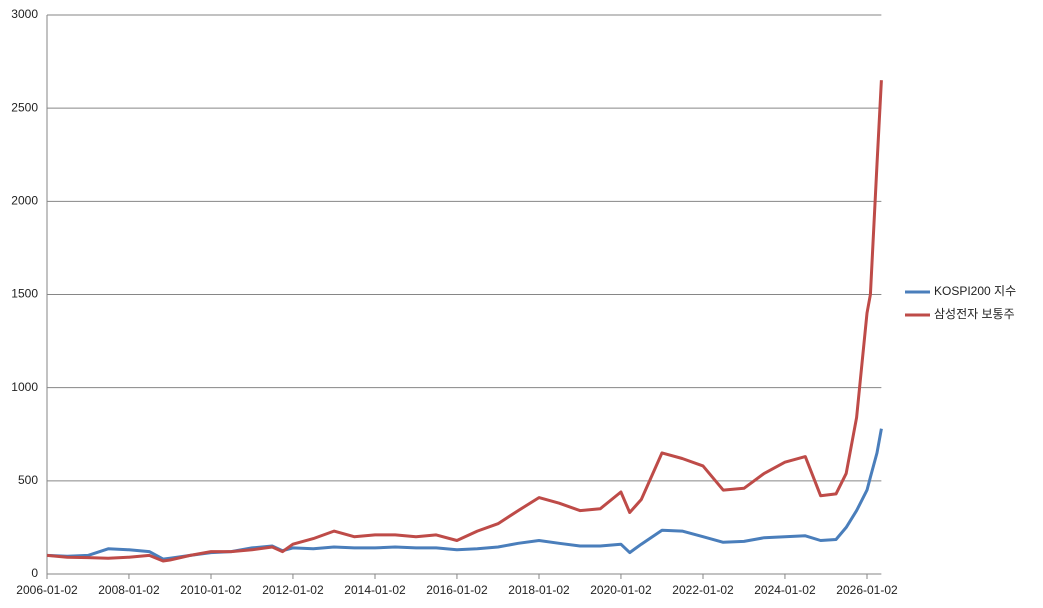 This screenshot has height=608, width=1043. Describe the element at coordinates (621, 590) in the screenshot. I see `x-tick-label: 2020-01-02` at that location.